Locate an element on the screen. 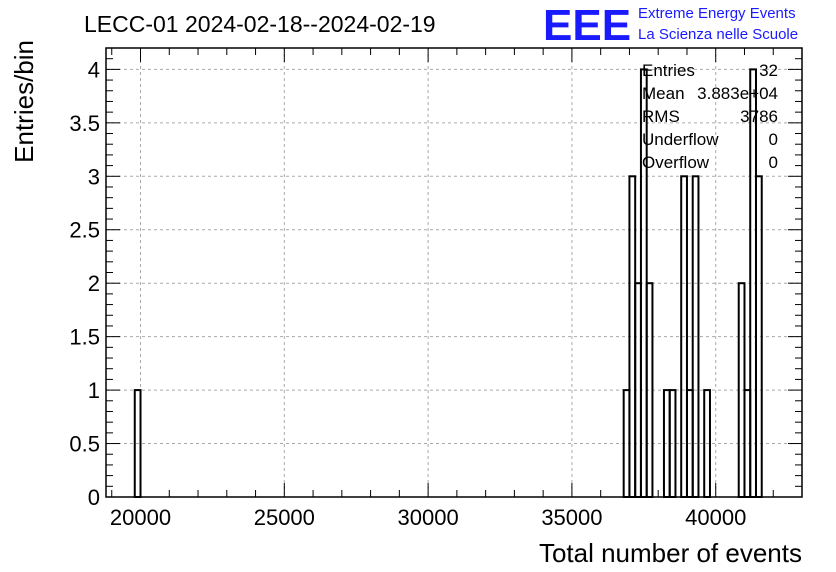 This screenshot has width=836, height=572. x-tick-label: 30000 is located at coordinates (428, 517).